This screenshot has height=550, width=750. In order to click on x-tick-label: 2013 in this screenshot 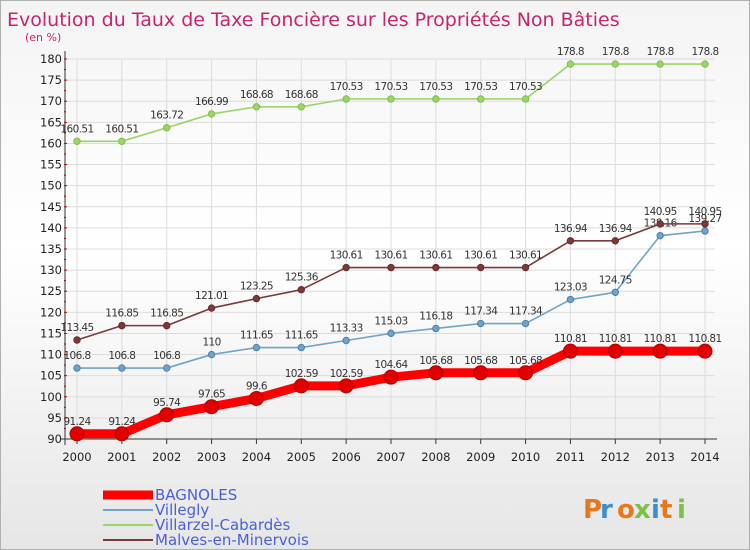, I will do `click(660, 457)`.